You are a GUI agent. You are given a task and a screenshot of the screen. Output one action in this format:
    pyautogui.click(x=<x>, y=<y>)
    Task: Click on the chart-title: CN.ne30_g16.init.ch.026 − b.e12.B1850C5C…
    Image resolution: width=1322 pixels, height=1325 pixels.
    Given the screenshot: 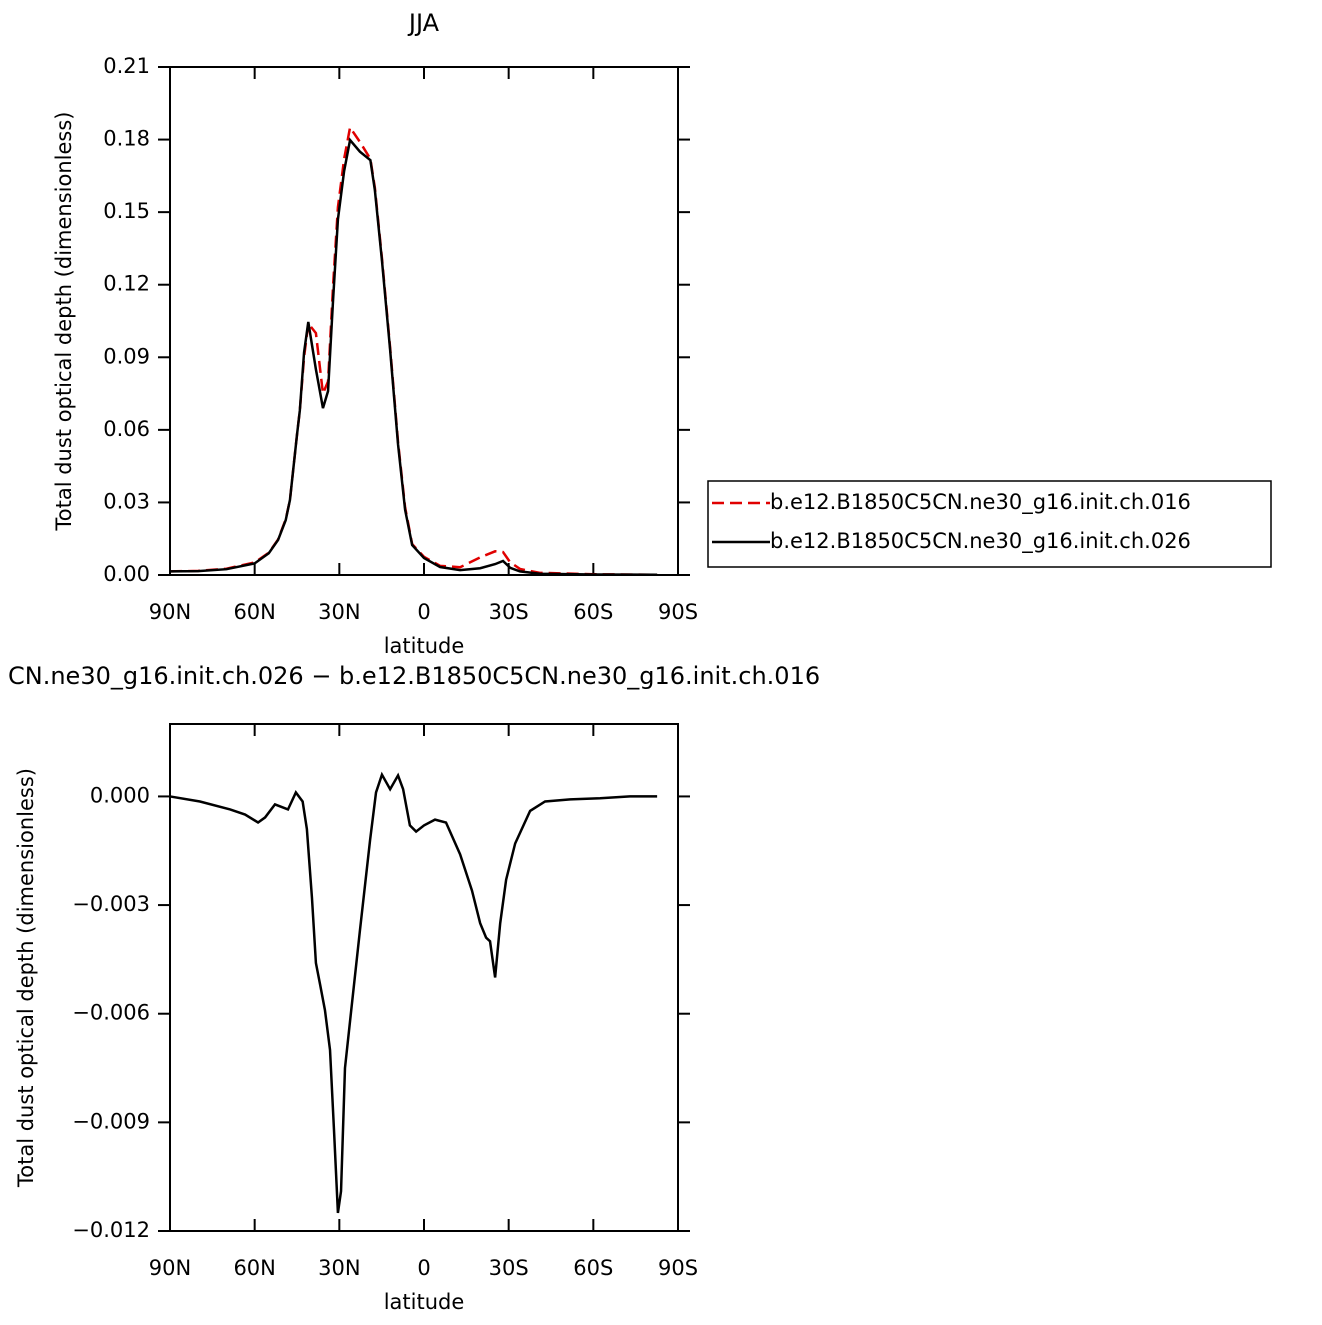 What is the action you would take?
    pyautogui.click(x=414, y=676)
    